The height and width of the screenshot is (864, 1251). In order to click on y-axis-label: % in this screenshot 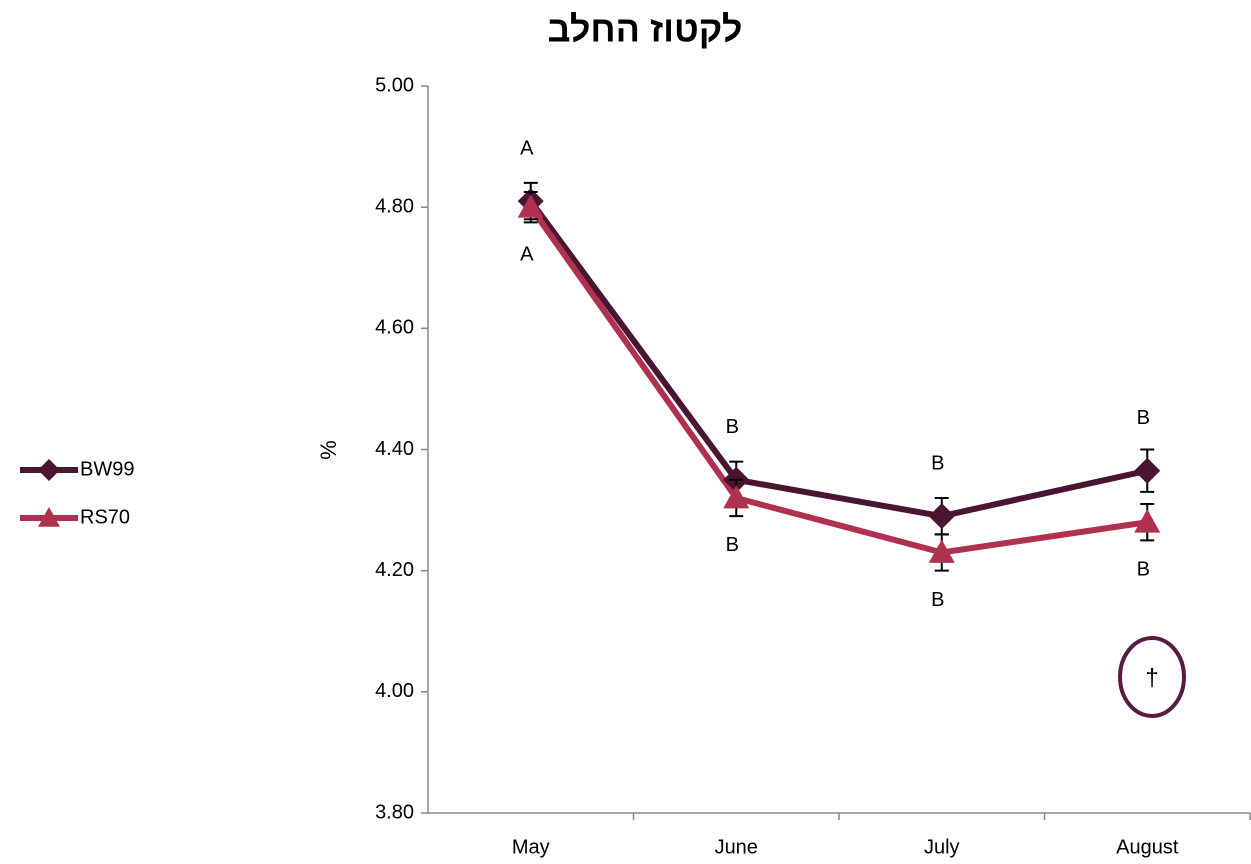, I will do `click(328, 450)`.